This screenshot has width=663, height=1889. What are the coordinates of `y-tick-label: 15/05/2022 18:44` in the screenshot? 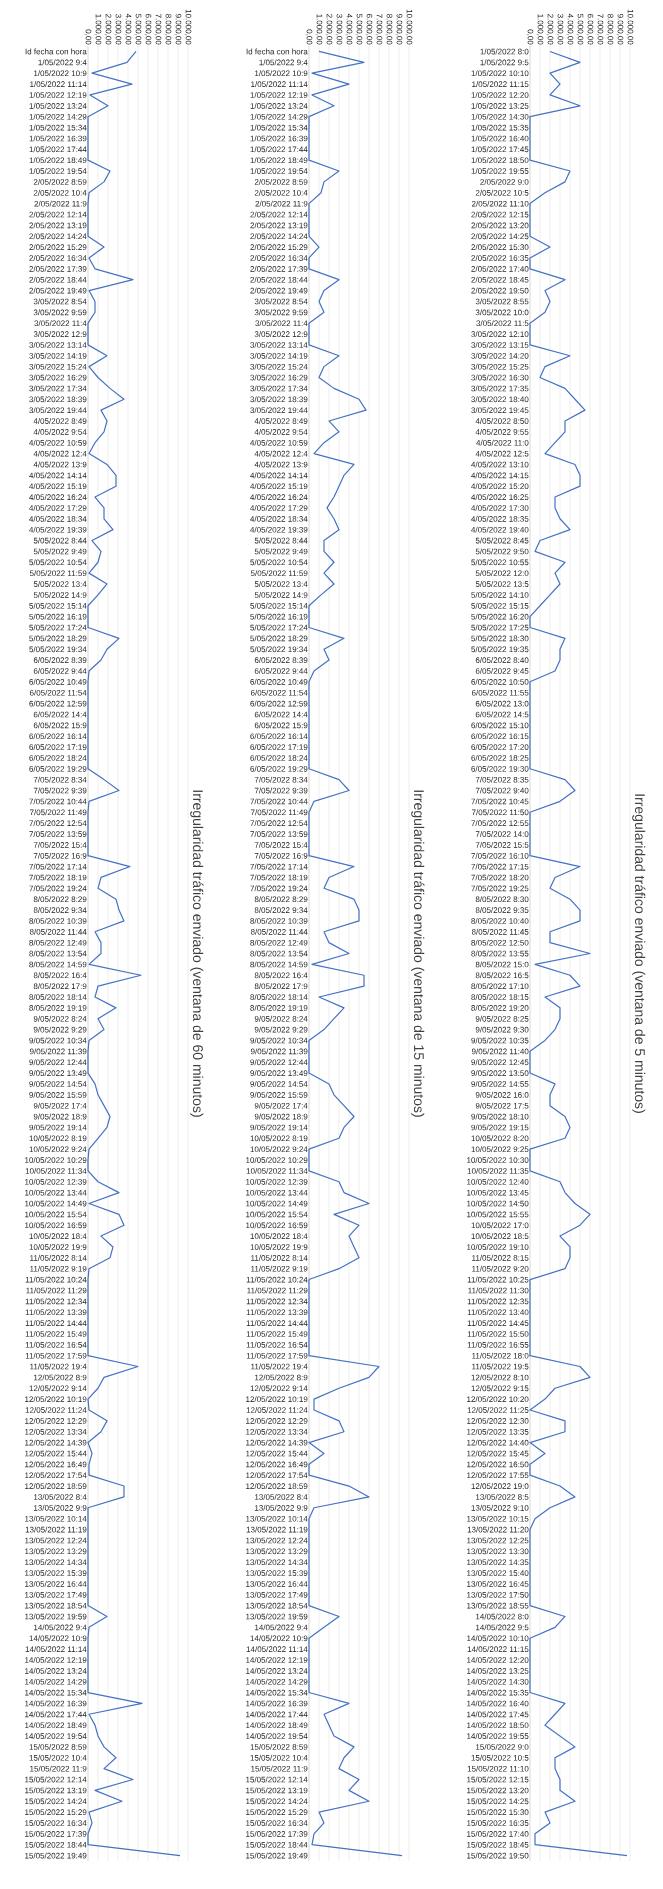 It's located at (56, 1844).